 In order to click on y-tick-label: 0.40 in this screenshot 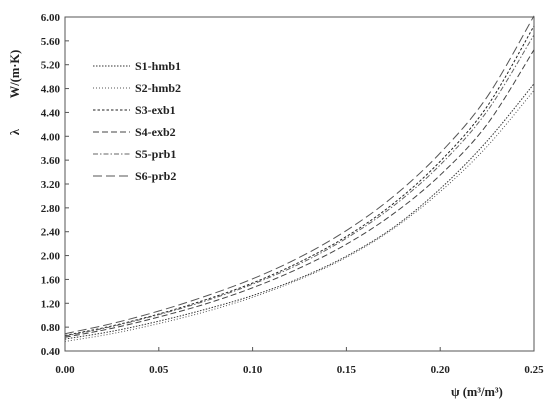, I will do `click(51, 352)`.